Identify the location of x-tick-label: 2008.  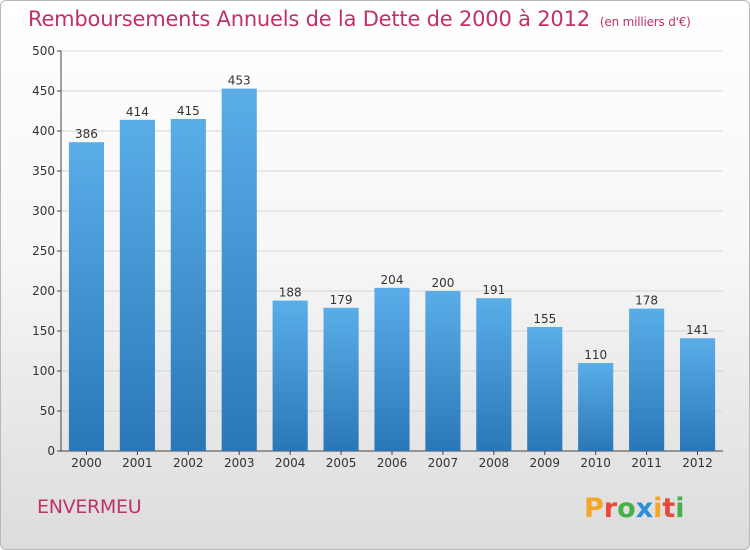
(494, 463).